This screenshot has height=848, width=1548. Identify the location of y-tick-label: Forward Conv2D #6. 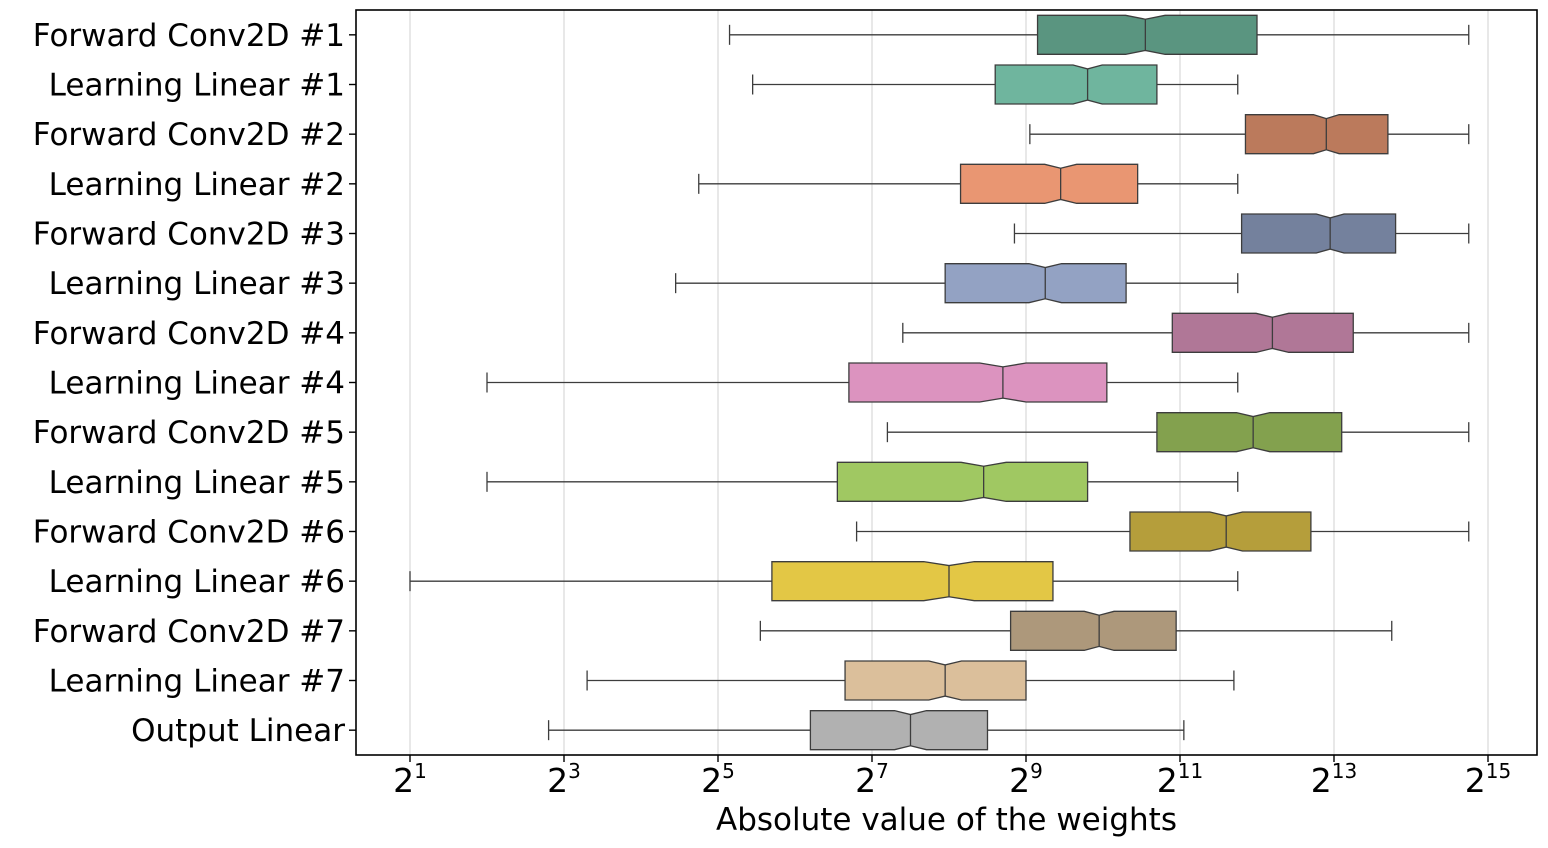
(189, 533).